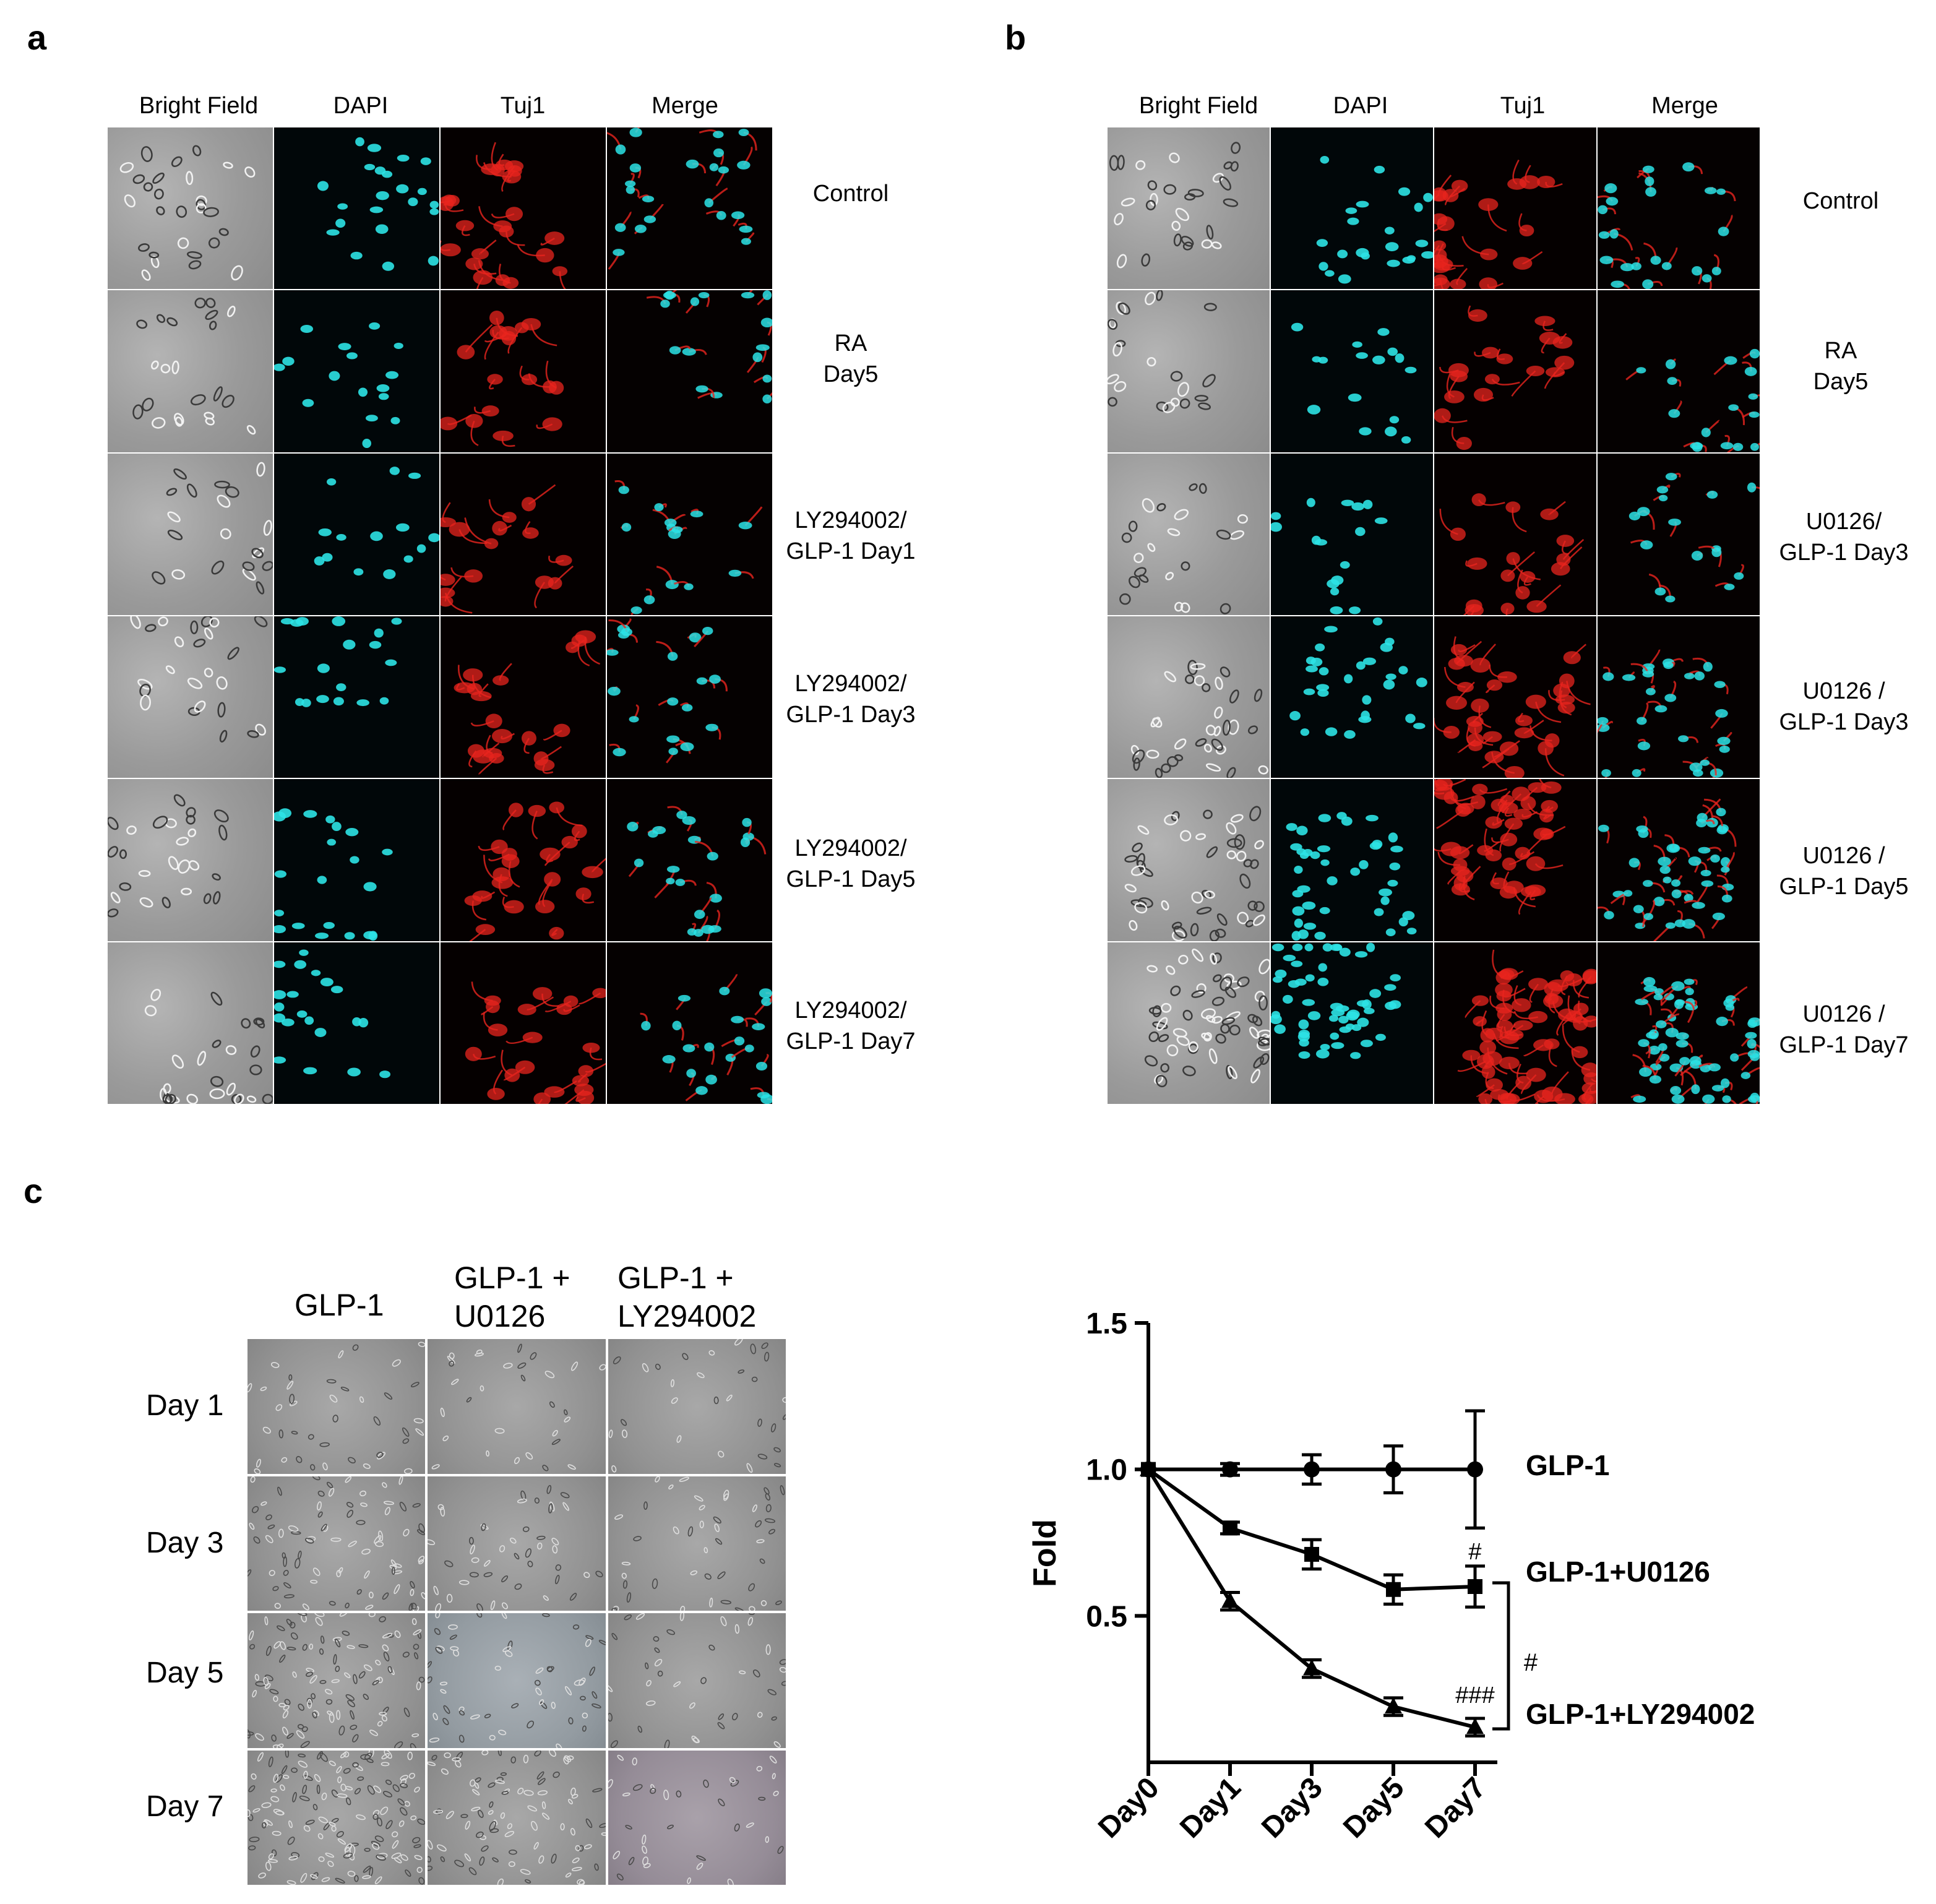  Describe the element at coordinates (1841, 366) in the screenshot. I see `panel-b-row-label: RA Day5` at that location.